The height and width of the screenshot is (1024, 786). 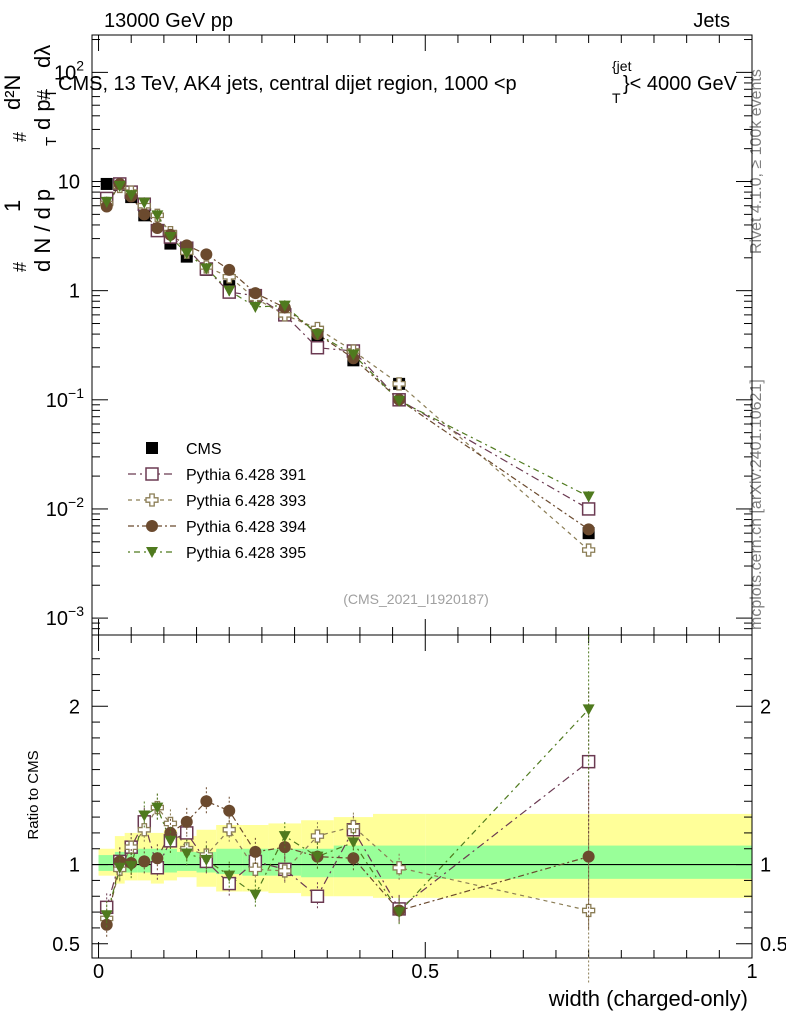 I want to click on xtick-label-1: 0.5, so click(x=425, y=972).